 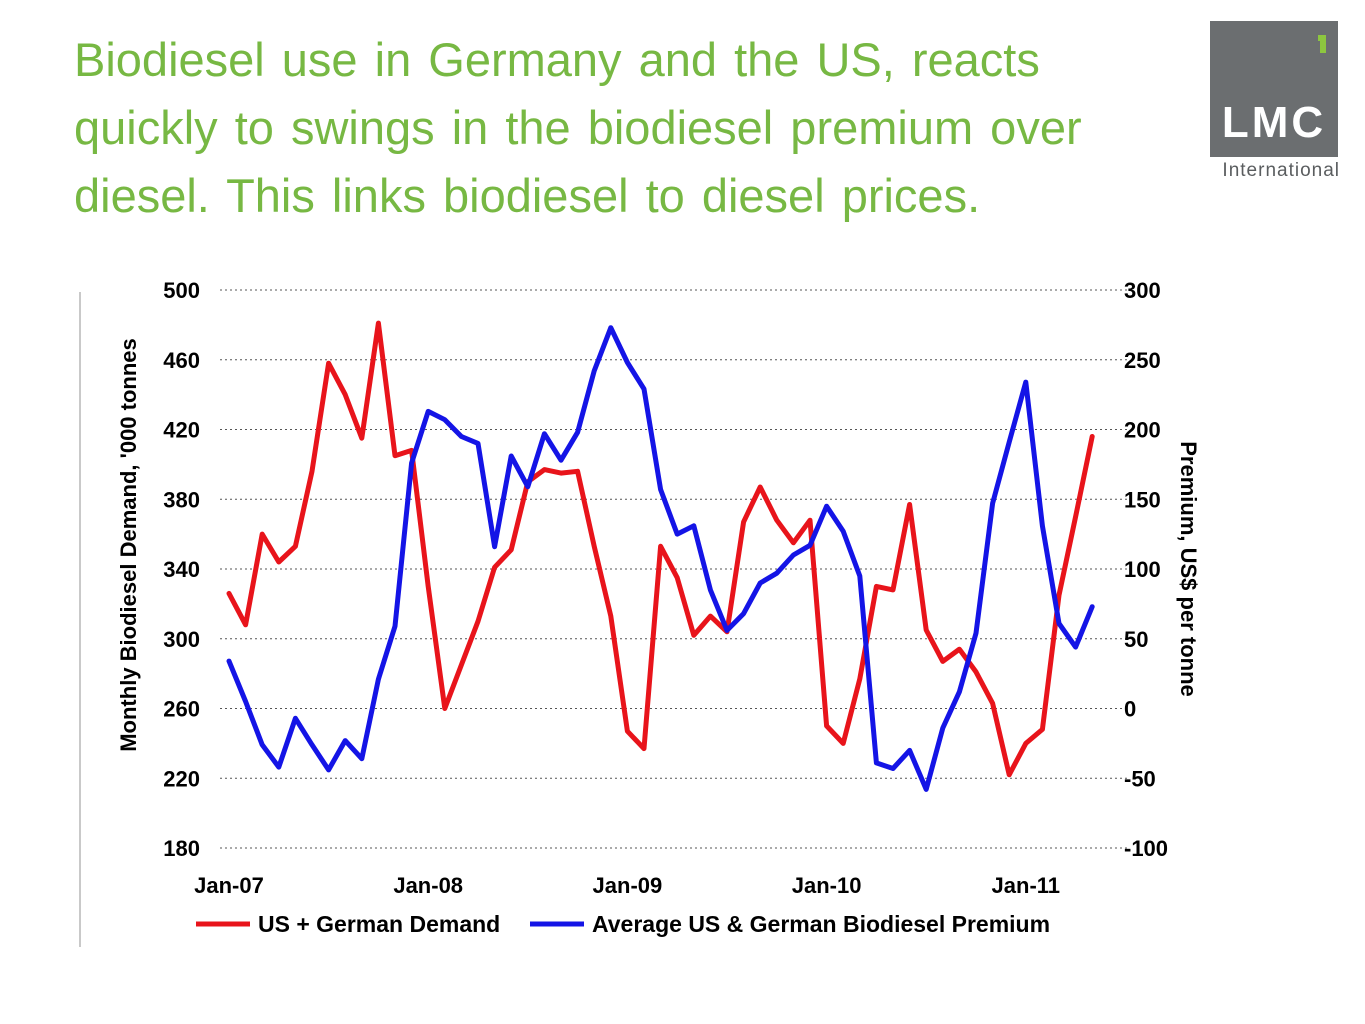 I want to click on y2-tick-label: 50, so click(x=1136, y=639).